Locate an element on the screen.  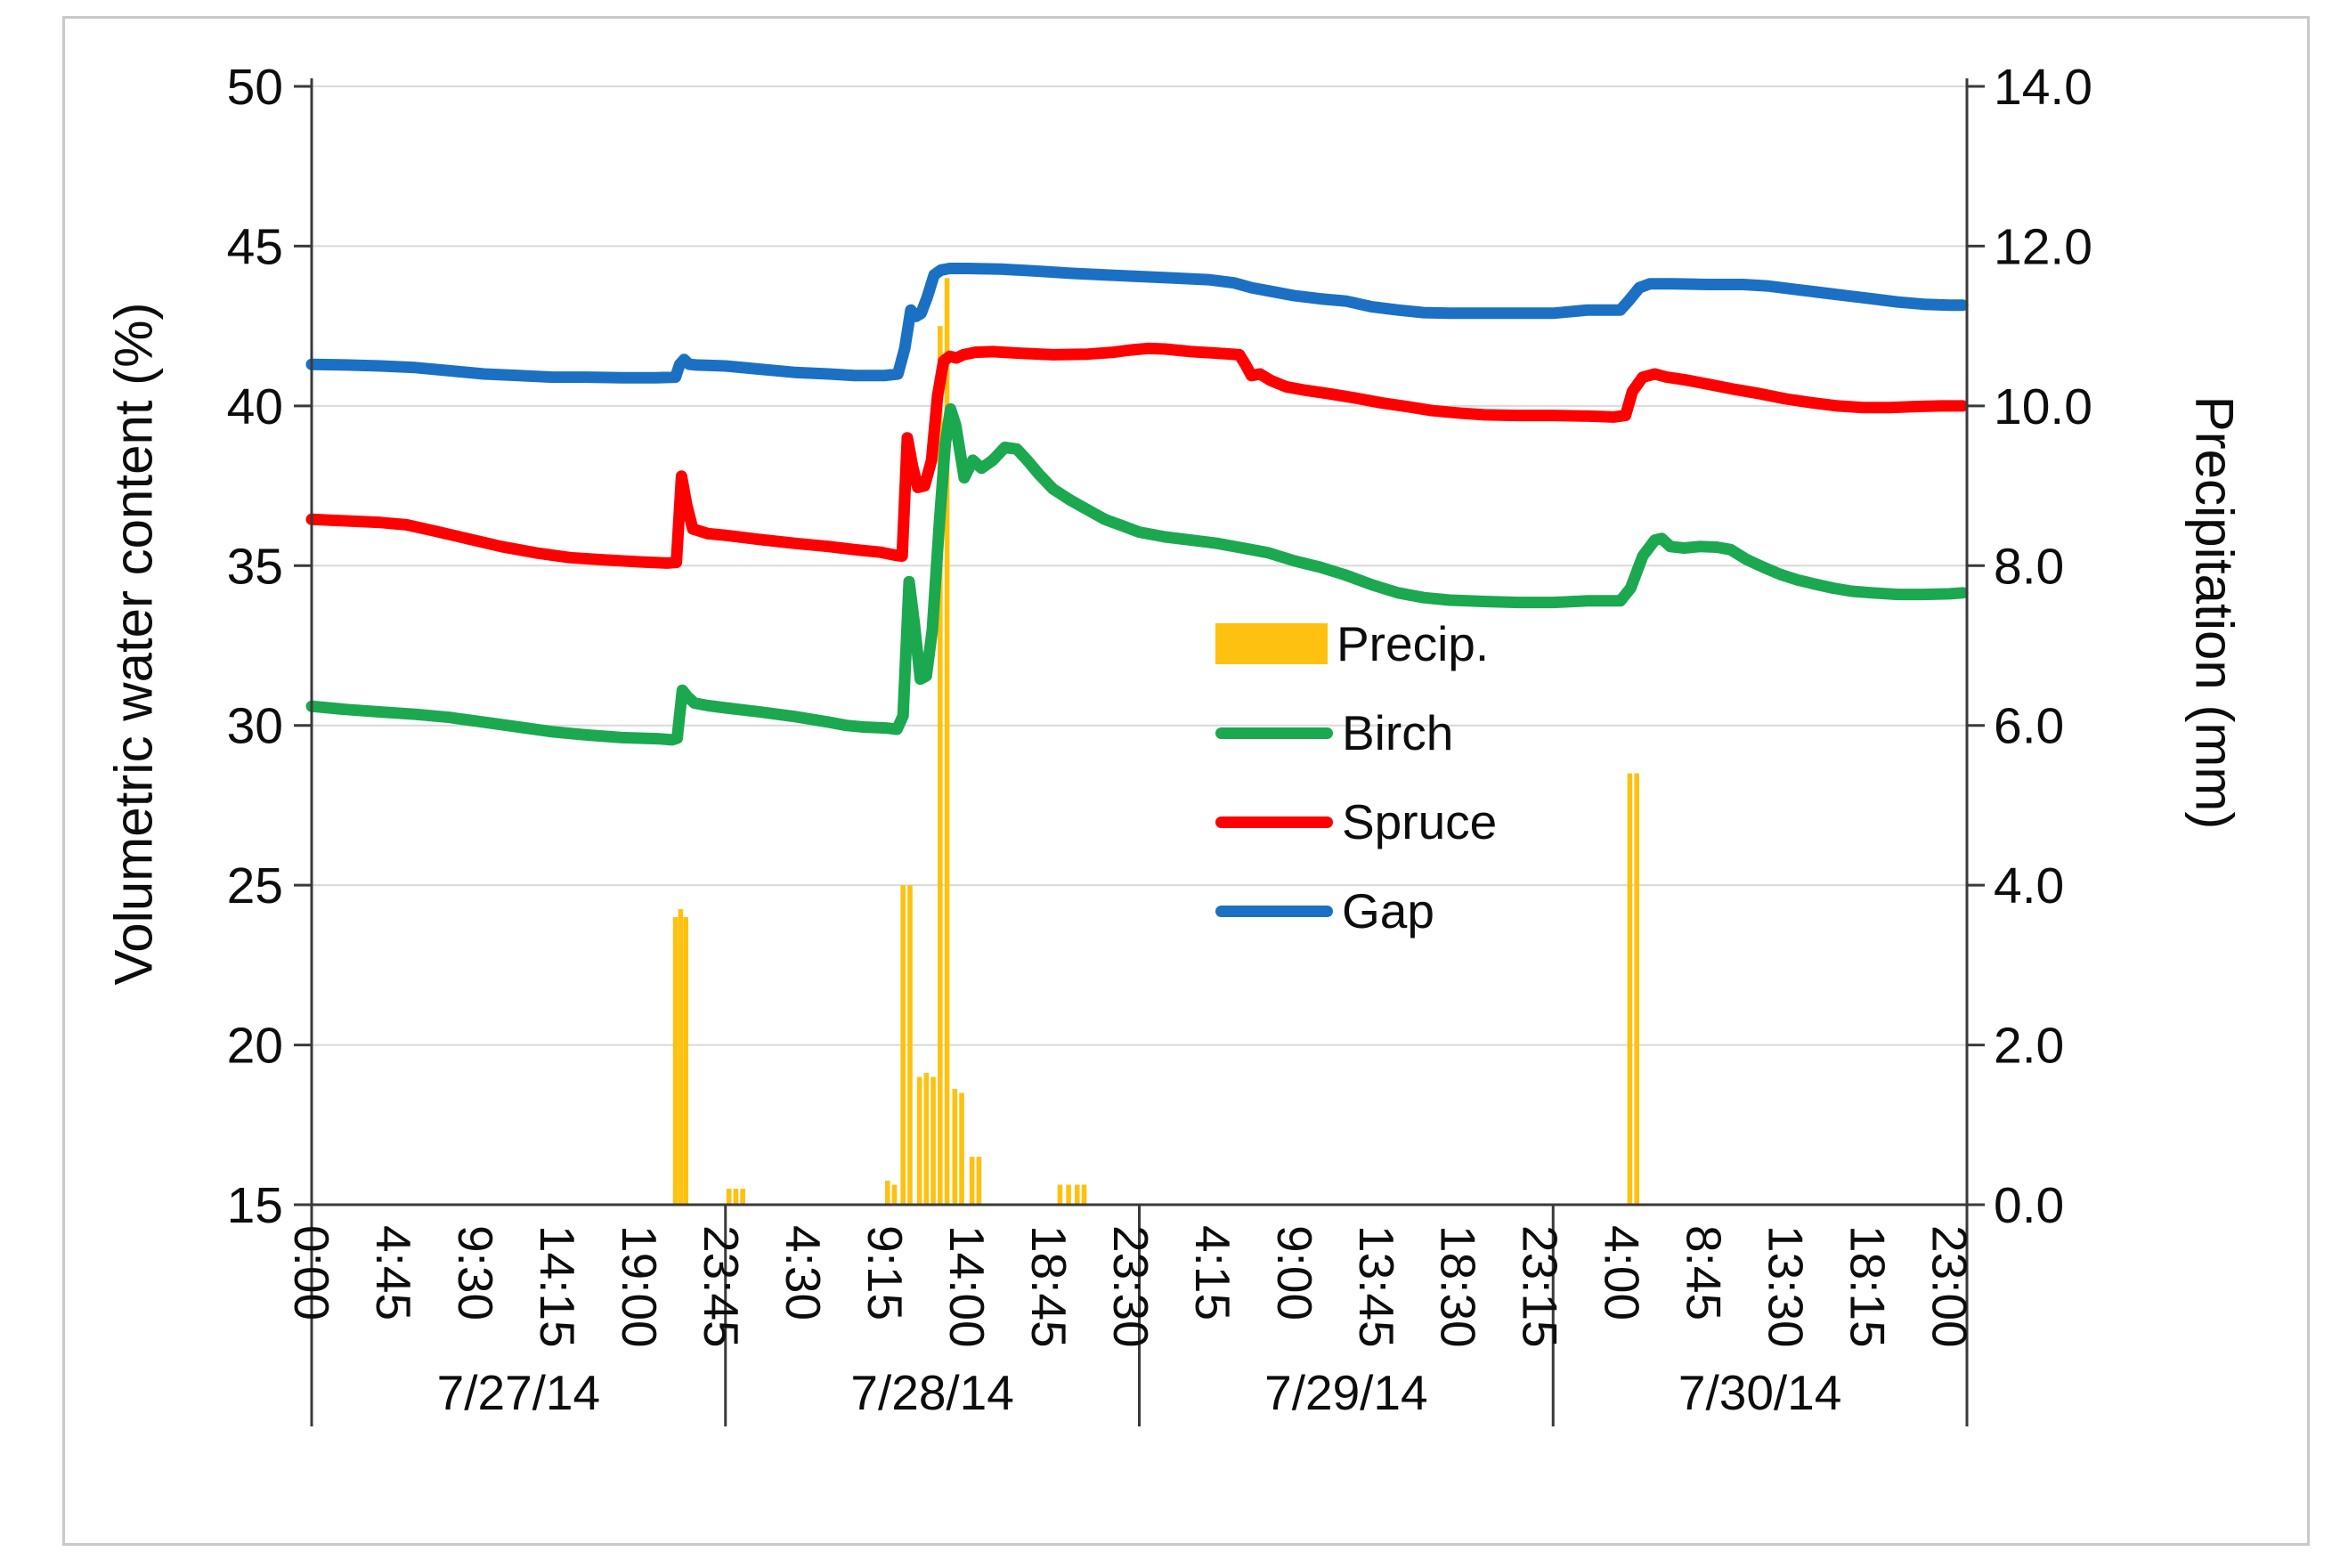
x-axis-tick-label: 23:45 is located at coordinates (721, 1286).